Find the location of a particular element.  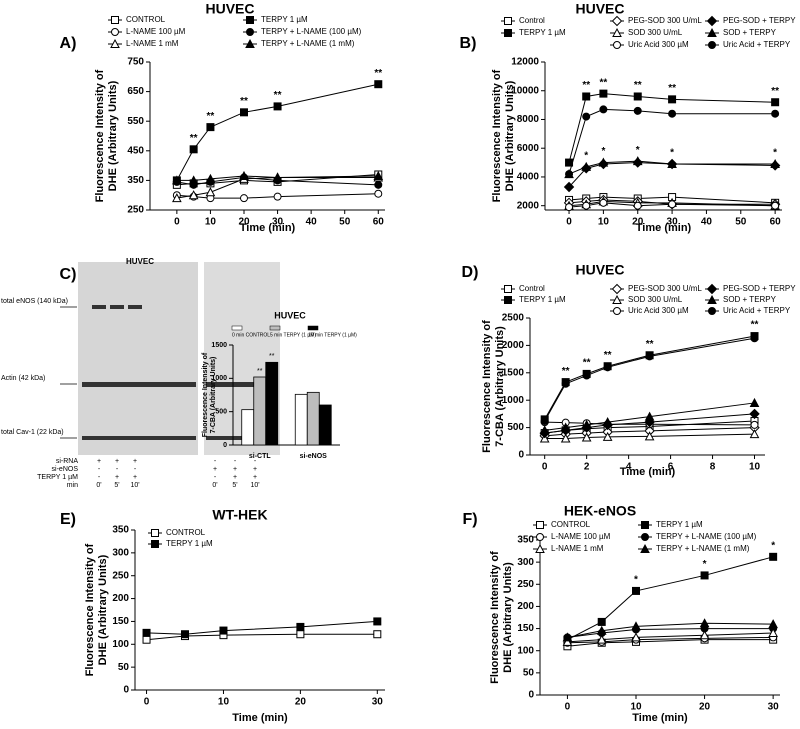

legend-label: TERPY + L-NAME (100 µM) is located at coordinates (311, 31).